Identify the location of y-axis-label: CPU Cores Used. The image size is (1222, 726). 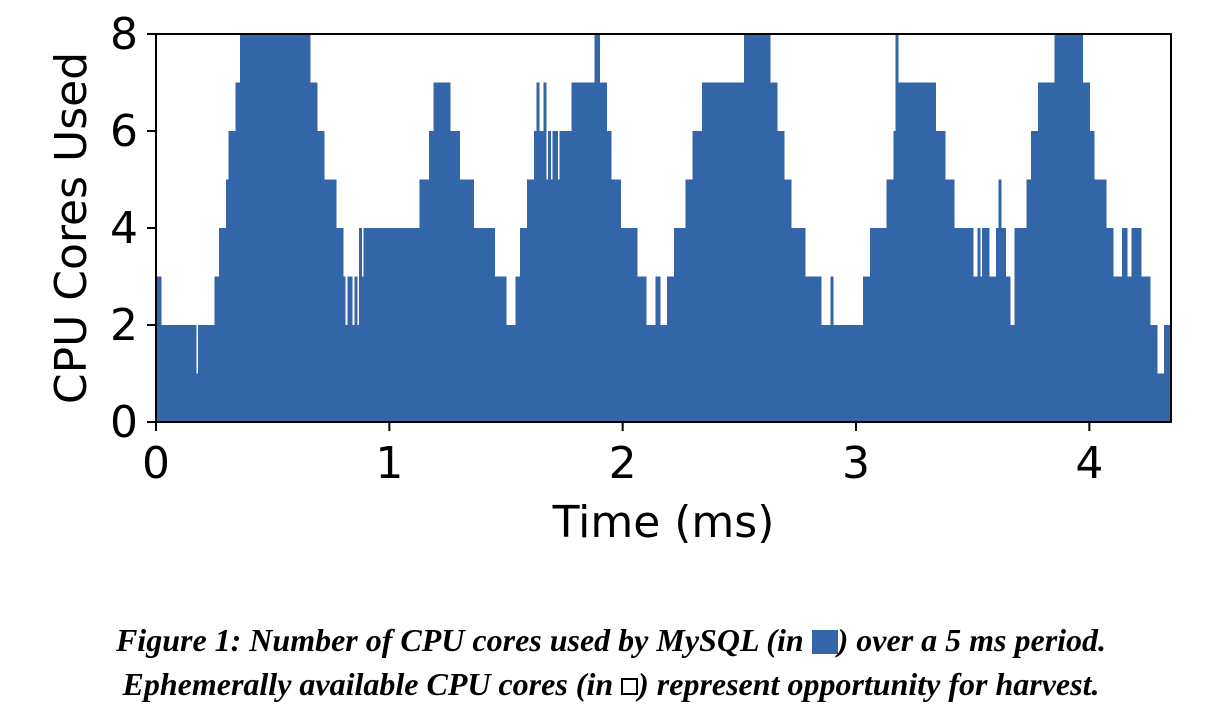
(71, 228).